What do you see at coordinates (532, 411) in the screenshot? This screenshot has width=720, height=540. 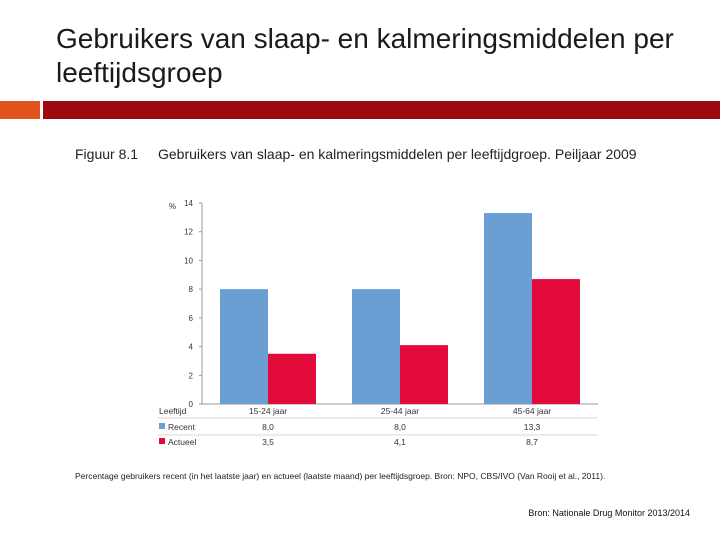 I see `x-tick-label: 45-64 jaar` at bounding box center [532, 411].